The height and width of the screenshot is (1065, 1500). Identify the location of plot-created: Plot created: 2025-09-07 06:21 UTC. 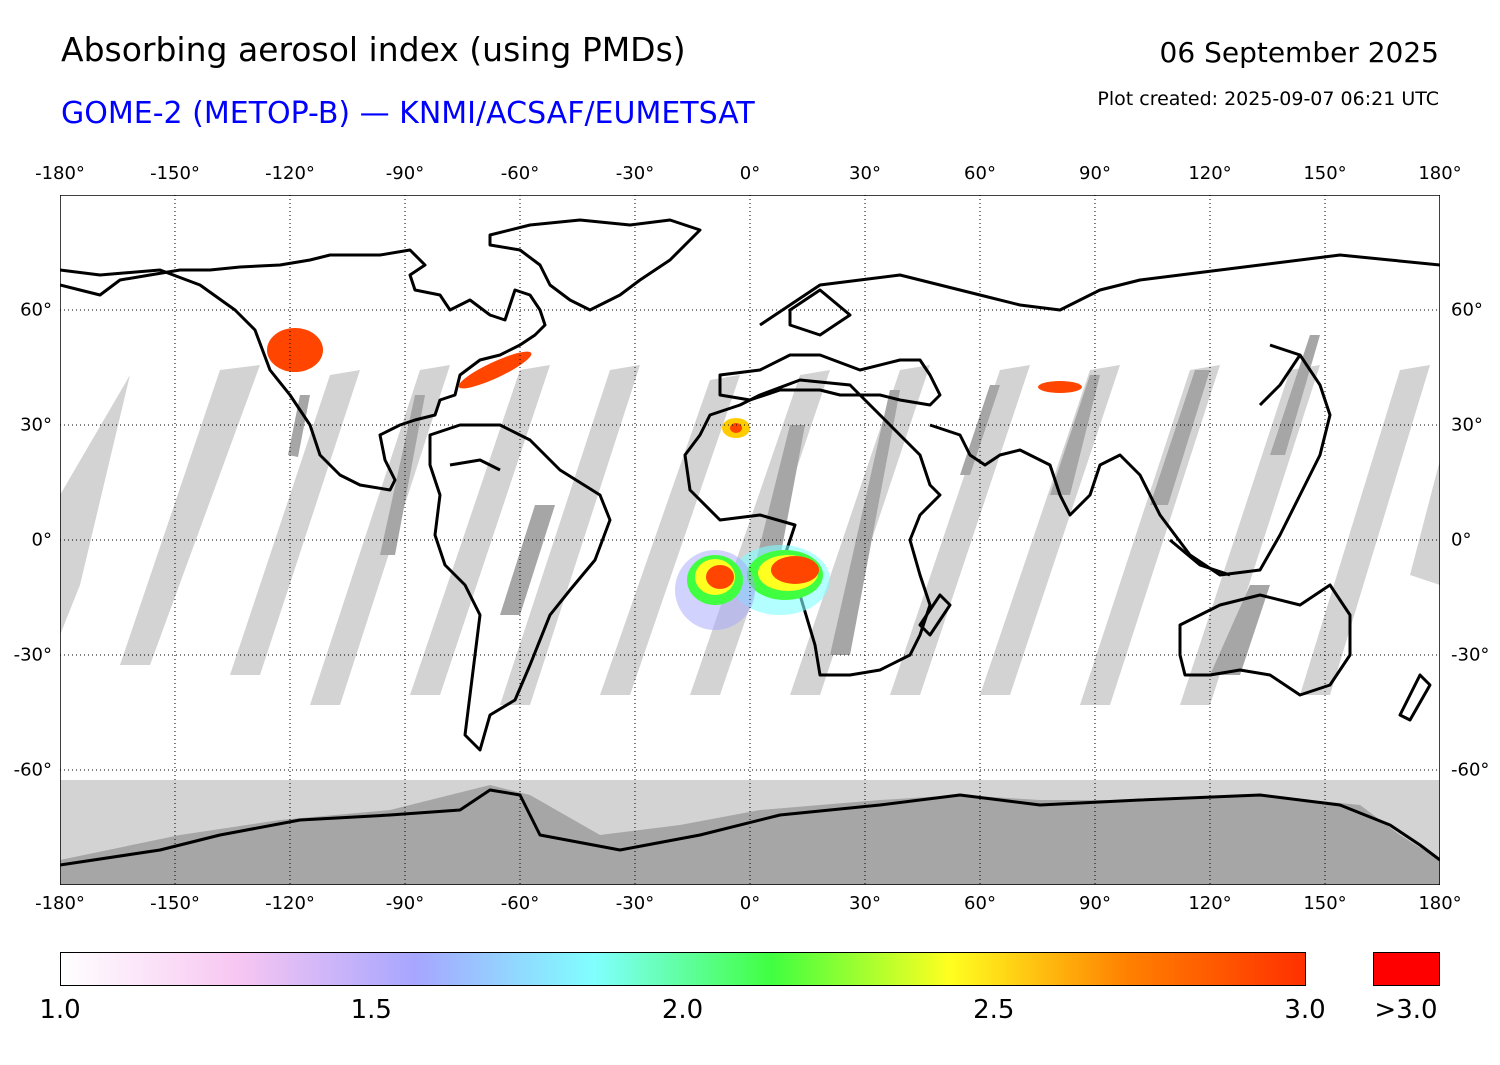
(1268, 99).